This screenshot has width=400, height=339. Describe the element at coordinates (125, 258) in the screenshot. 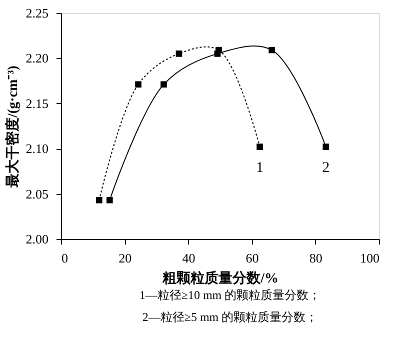

I see `x-tick-label: 20` at that location.